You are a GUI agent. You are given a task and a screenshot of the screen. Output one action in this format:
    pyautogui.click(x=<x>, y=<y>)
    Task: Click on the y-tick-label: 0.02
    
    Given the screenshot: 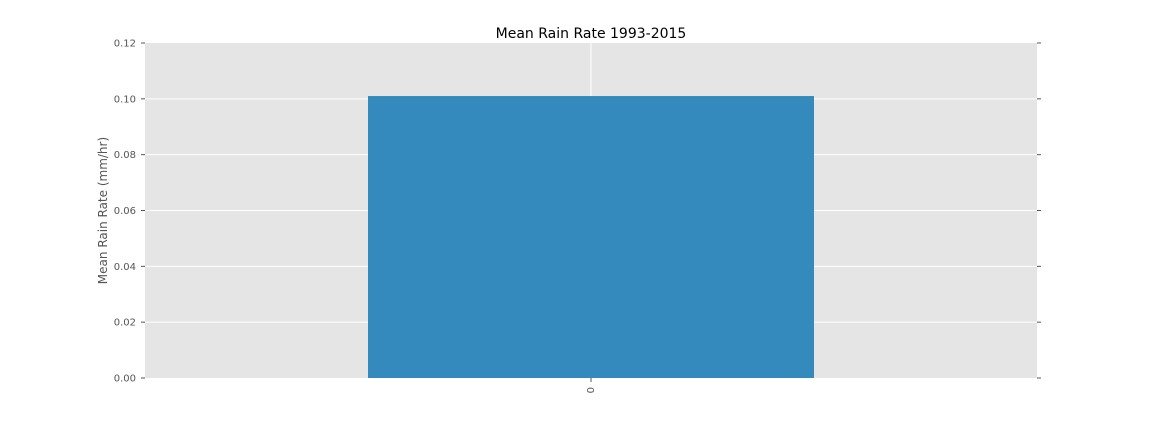 What is the action you would take?
    pyautogui.click(x=125, y=323)
    